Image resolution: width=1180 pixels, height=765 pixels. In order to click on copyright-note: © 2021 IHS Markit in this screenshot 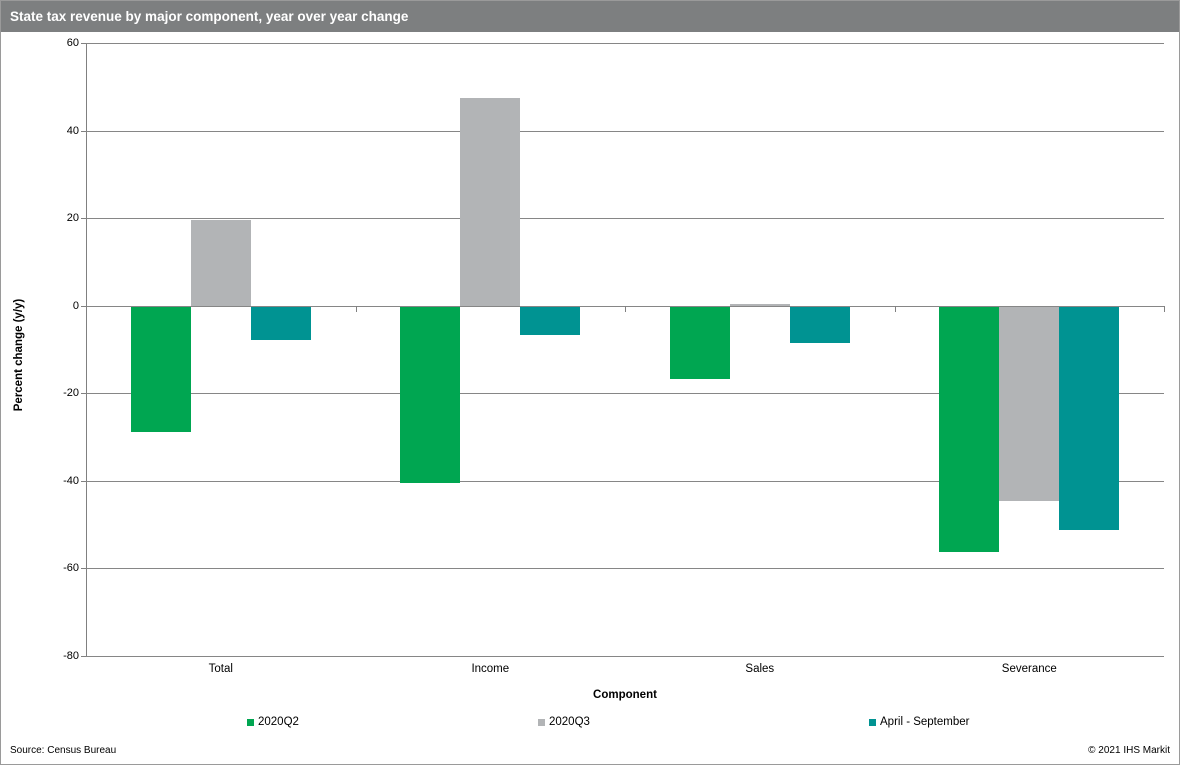, I will do `click(1129, 750)`.